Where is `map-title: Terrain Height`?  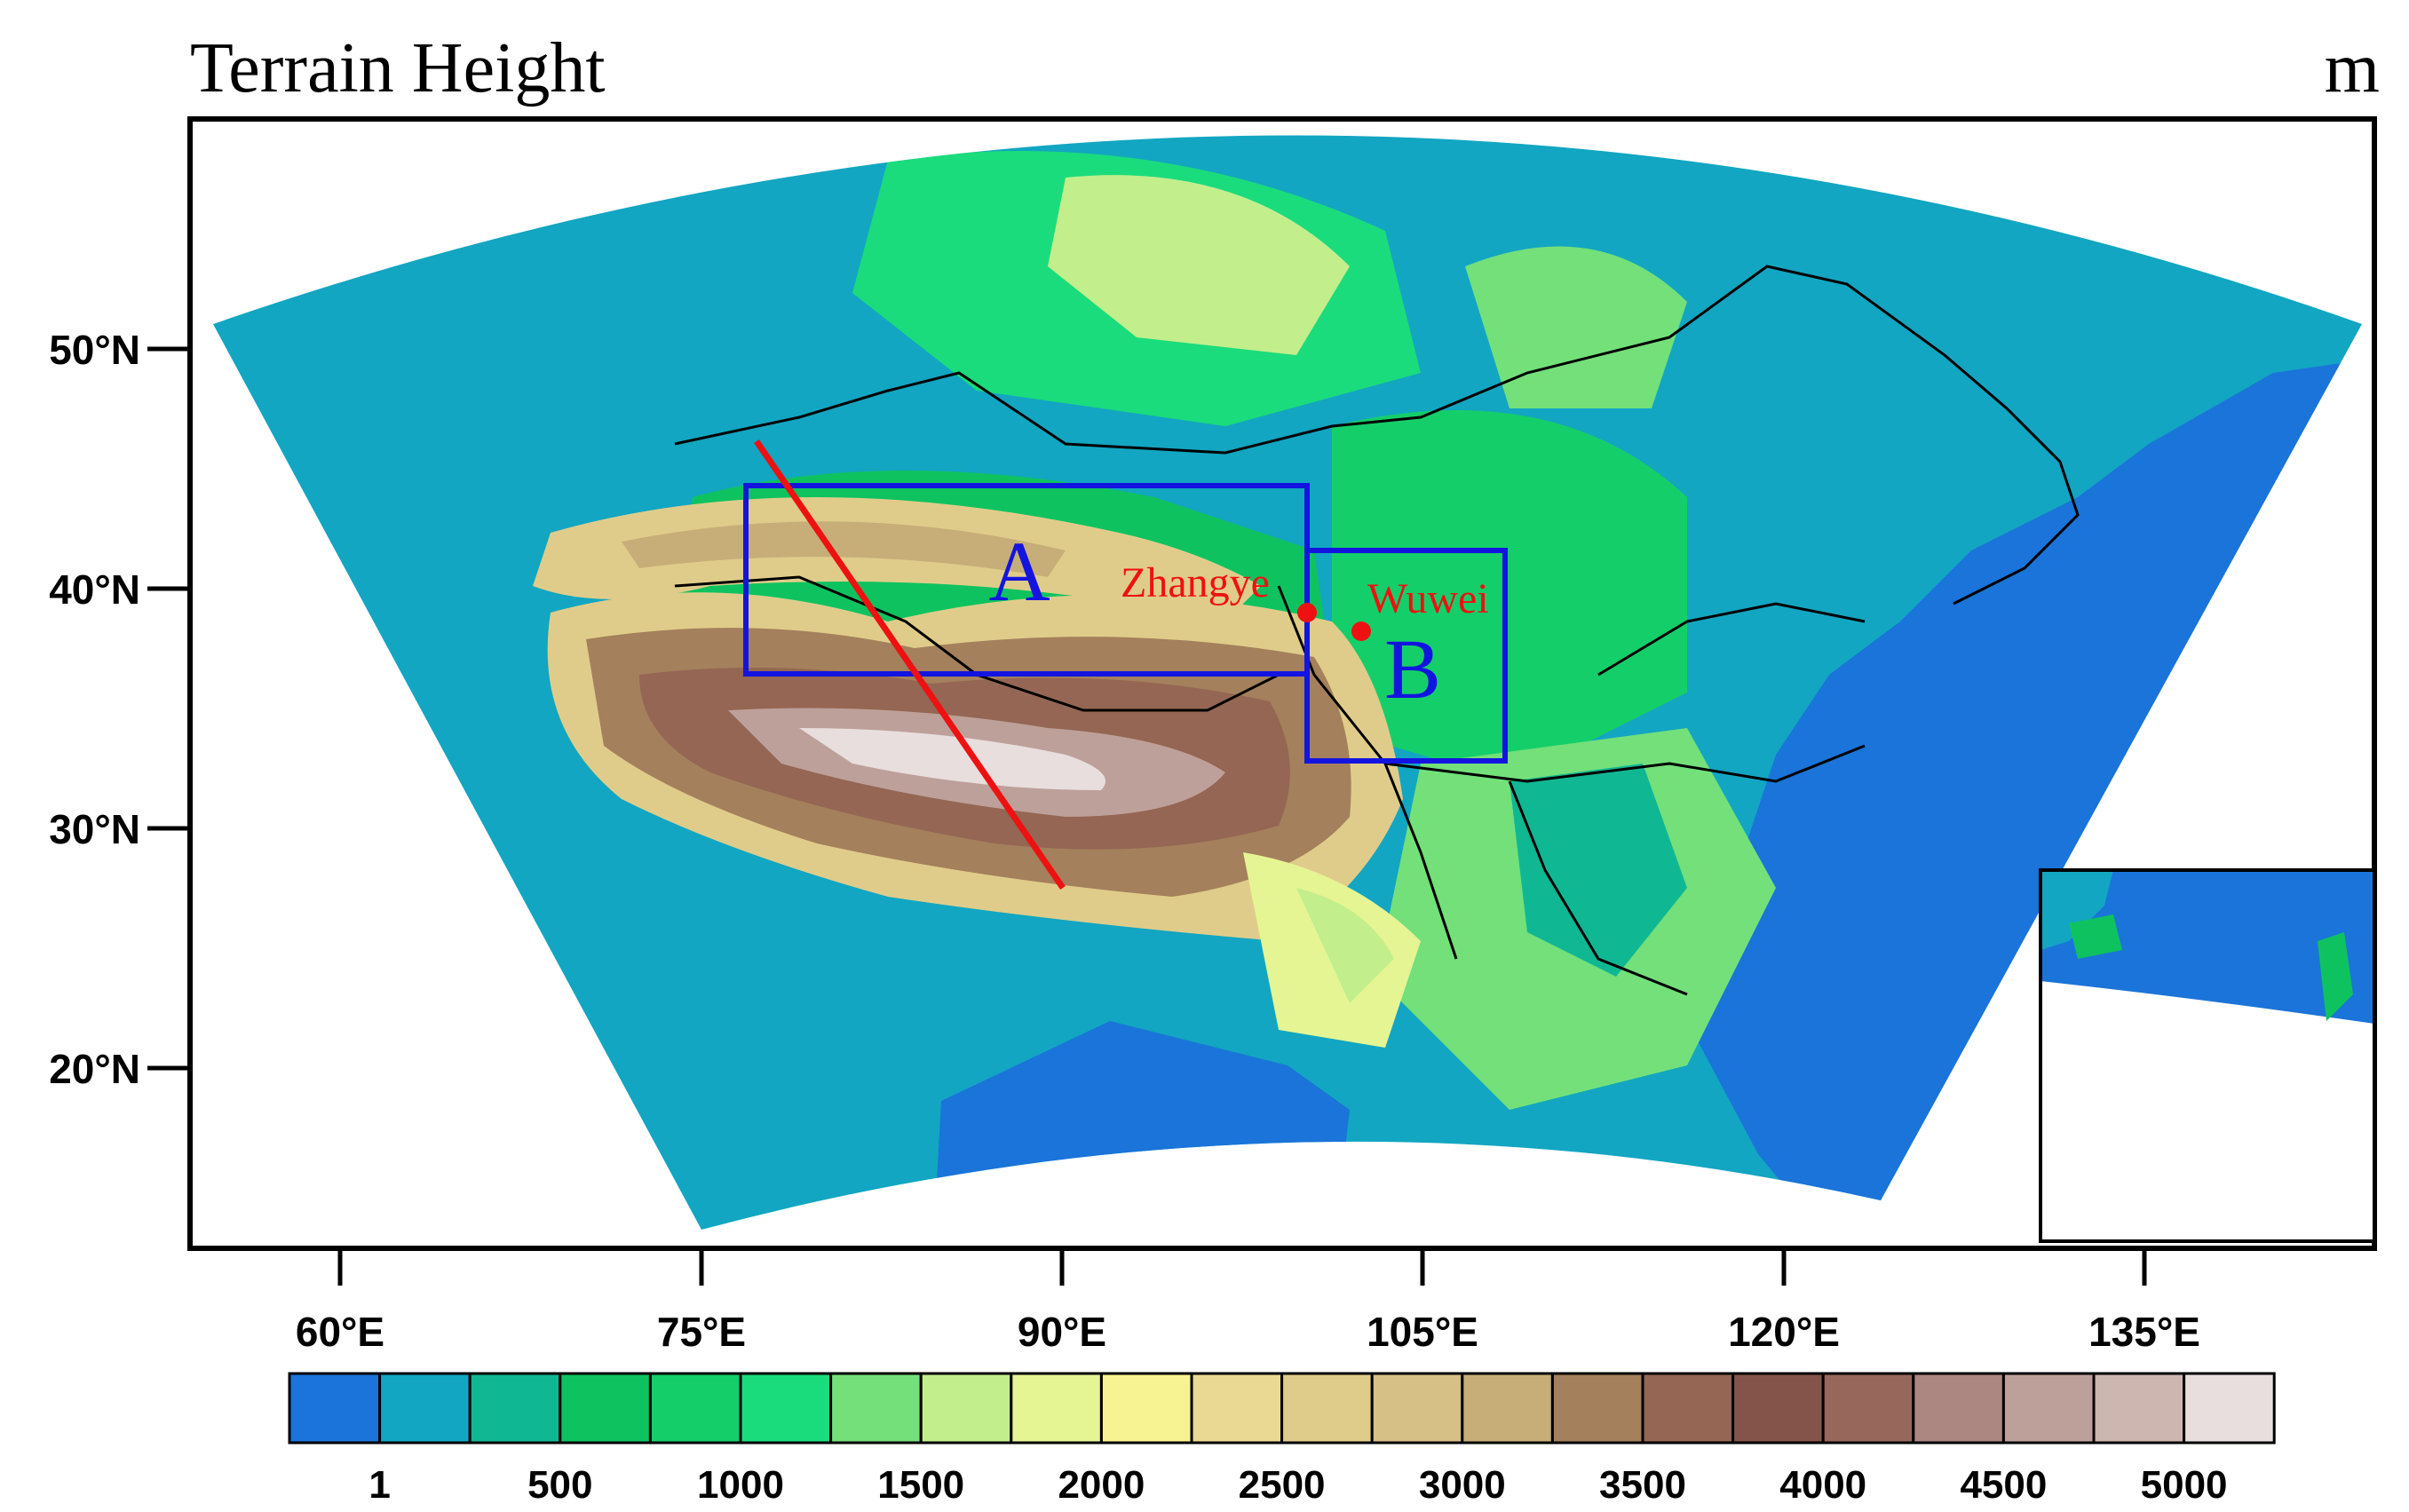
map-title: Terrain Height is located at coordinates (398, 68).